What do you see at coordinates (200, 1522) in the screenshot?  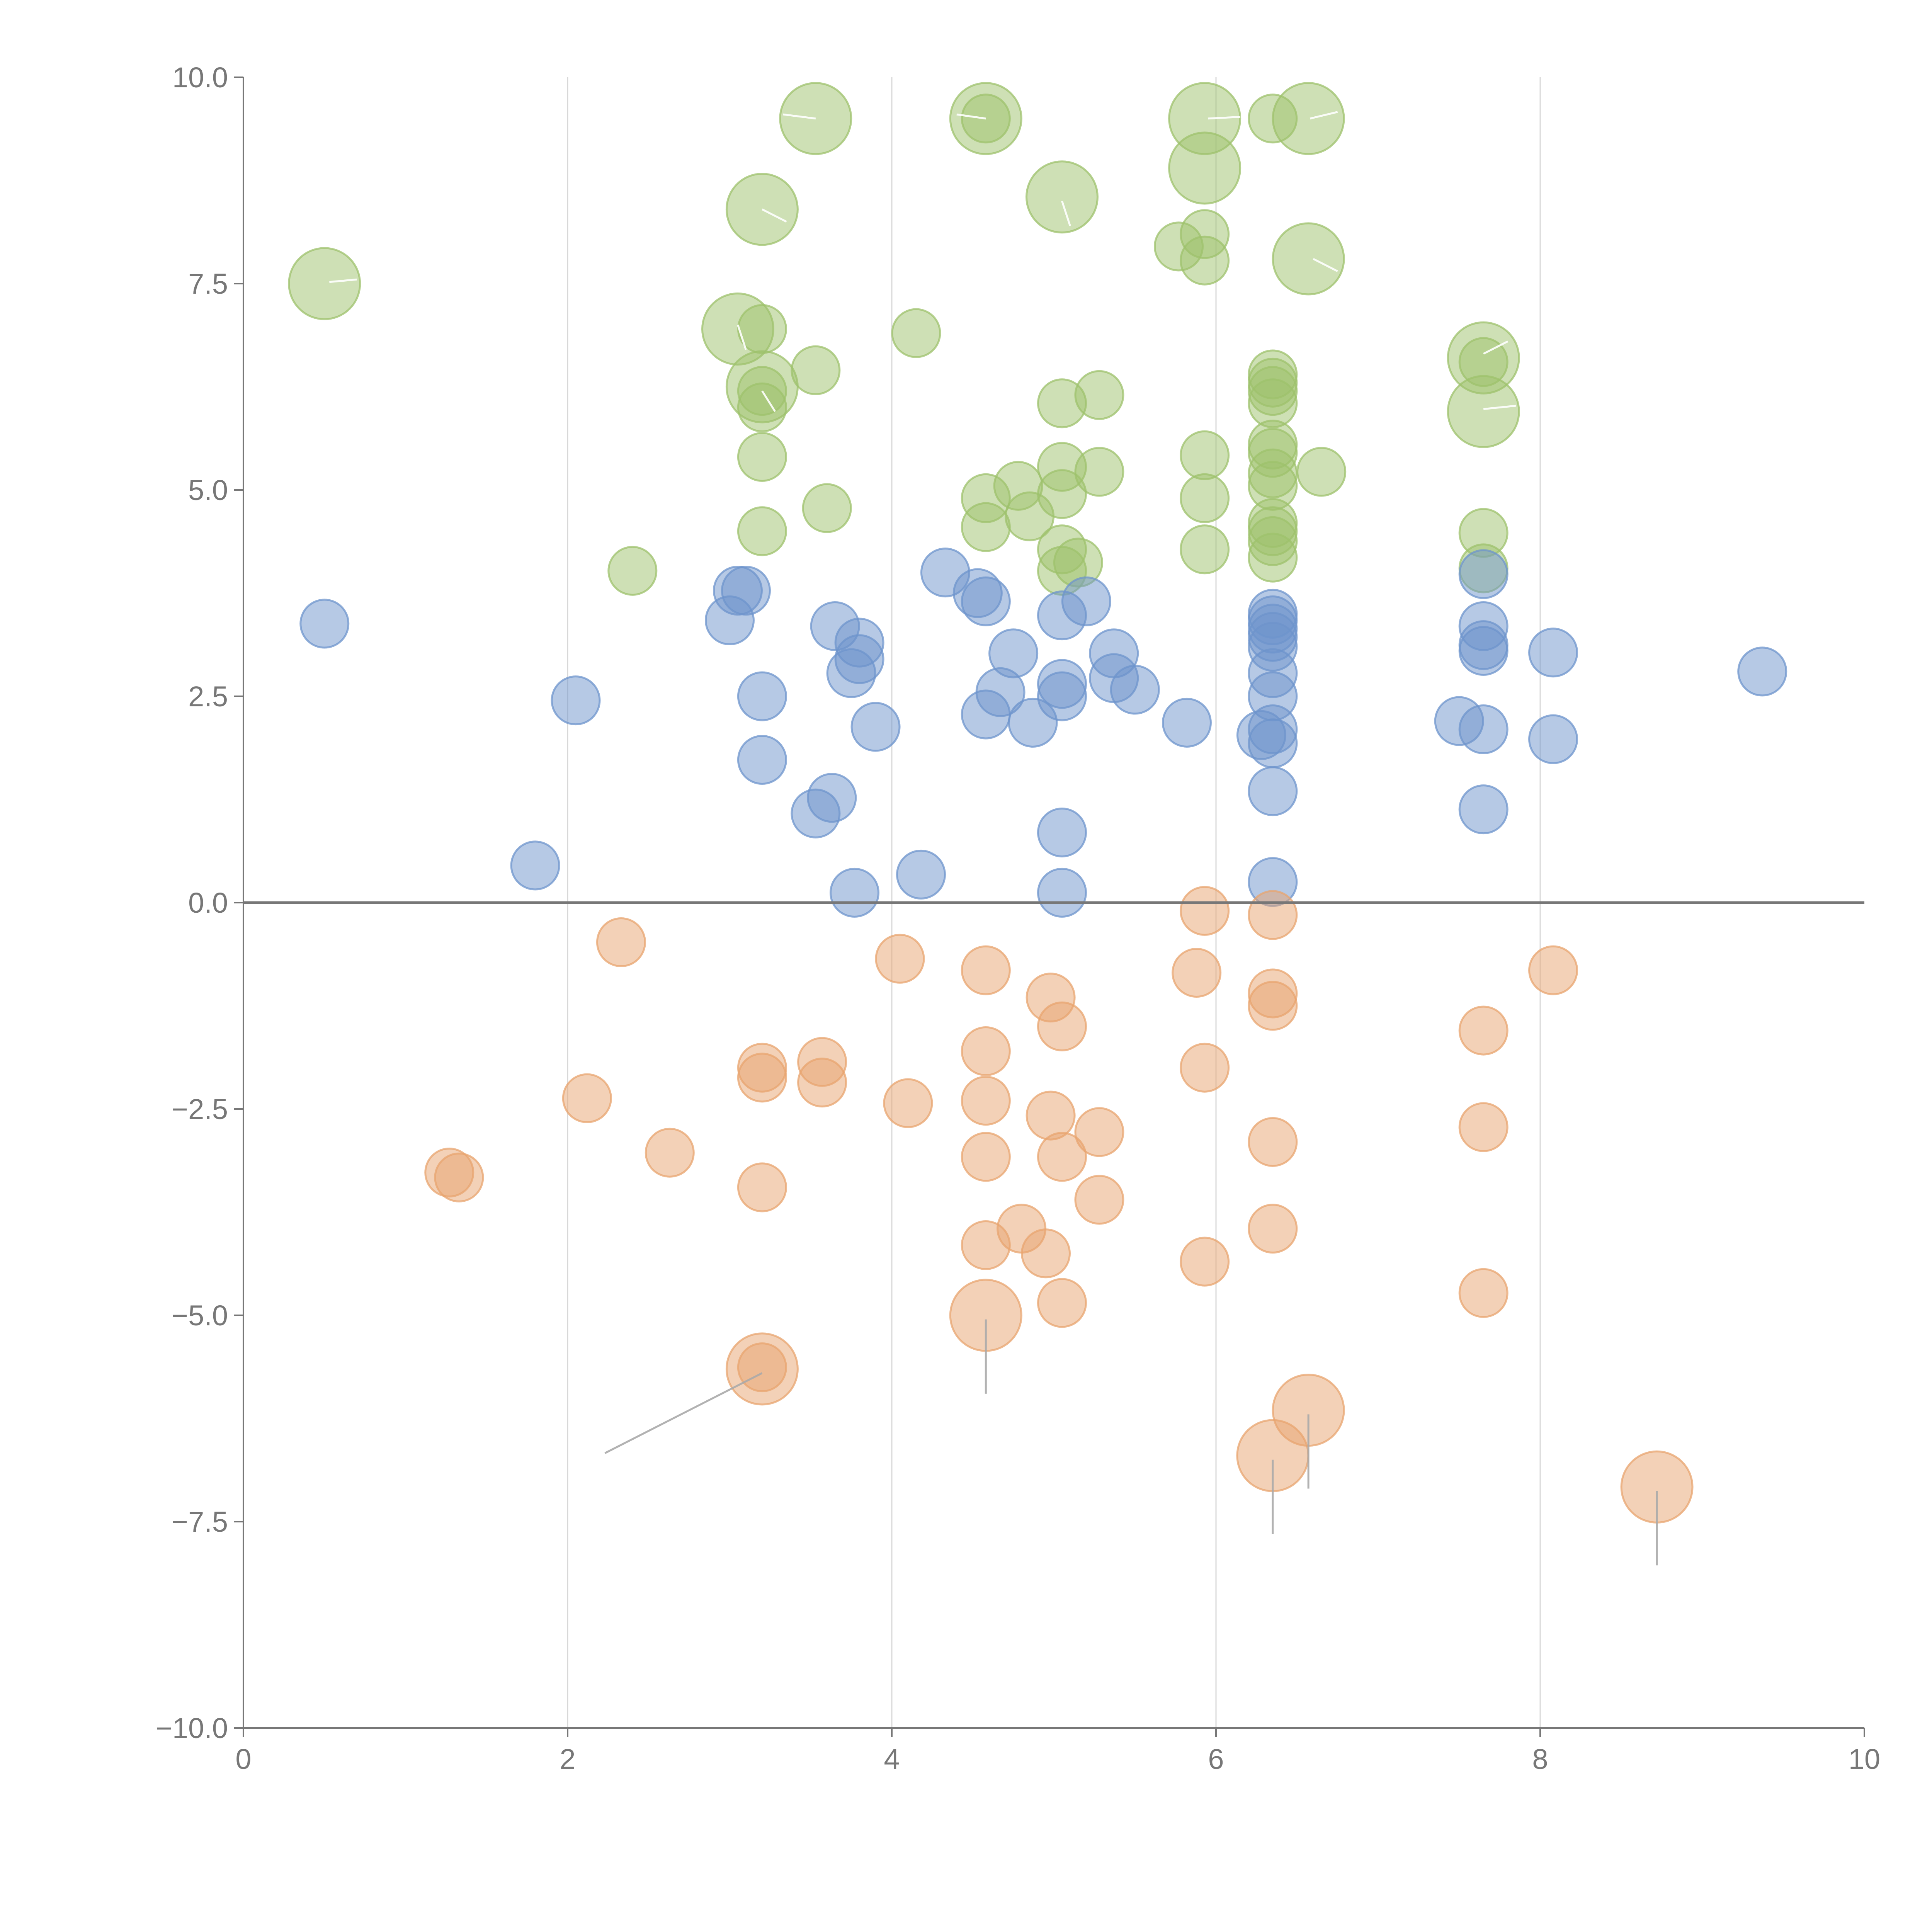 I see `y-tick-label: −7.5` at bounding box center [200, 1522].